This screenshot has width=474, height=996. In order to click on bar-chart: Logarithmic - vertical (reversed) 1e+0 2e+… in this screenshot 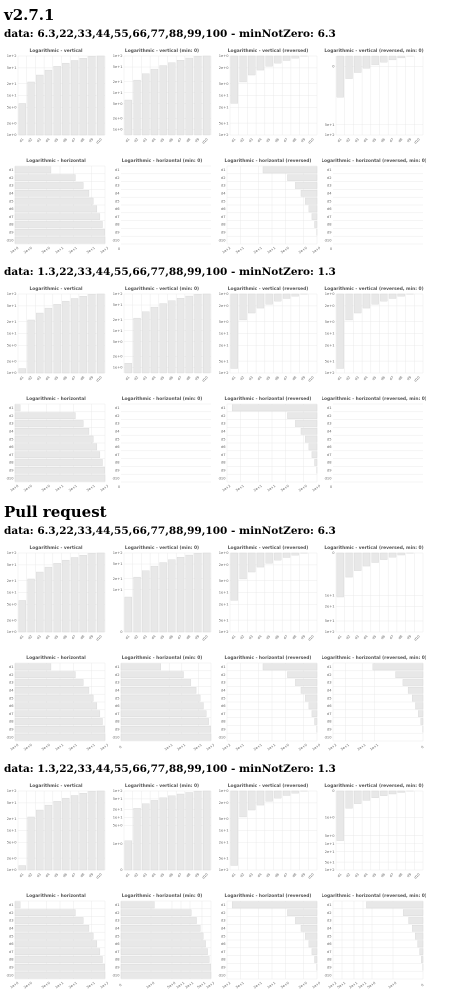, I will do `click(268, 95)`.